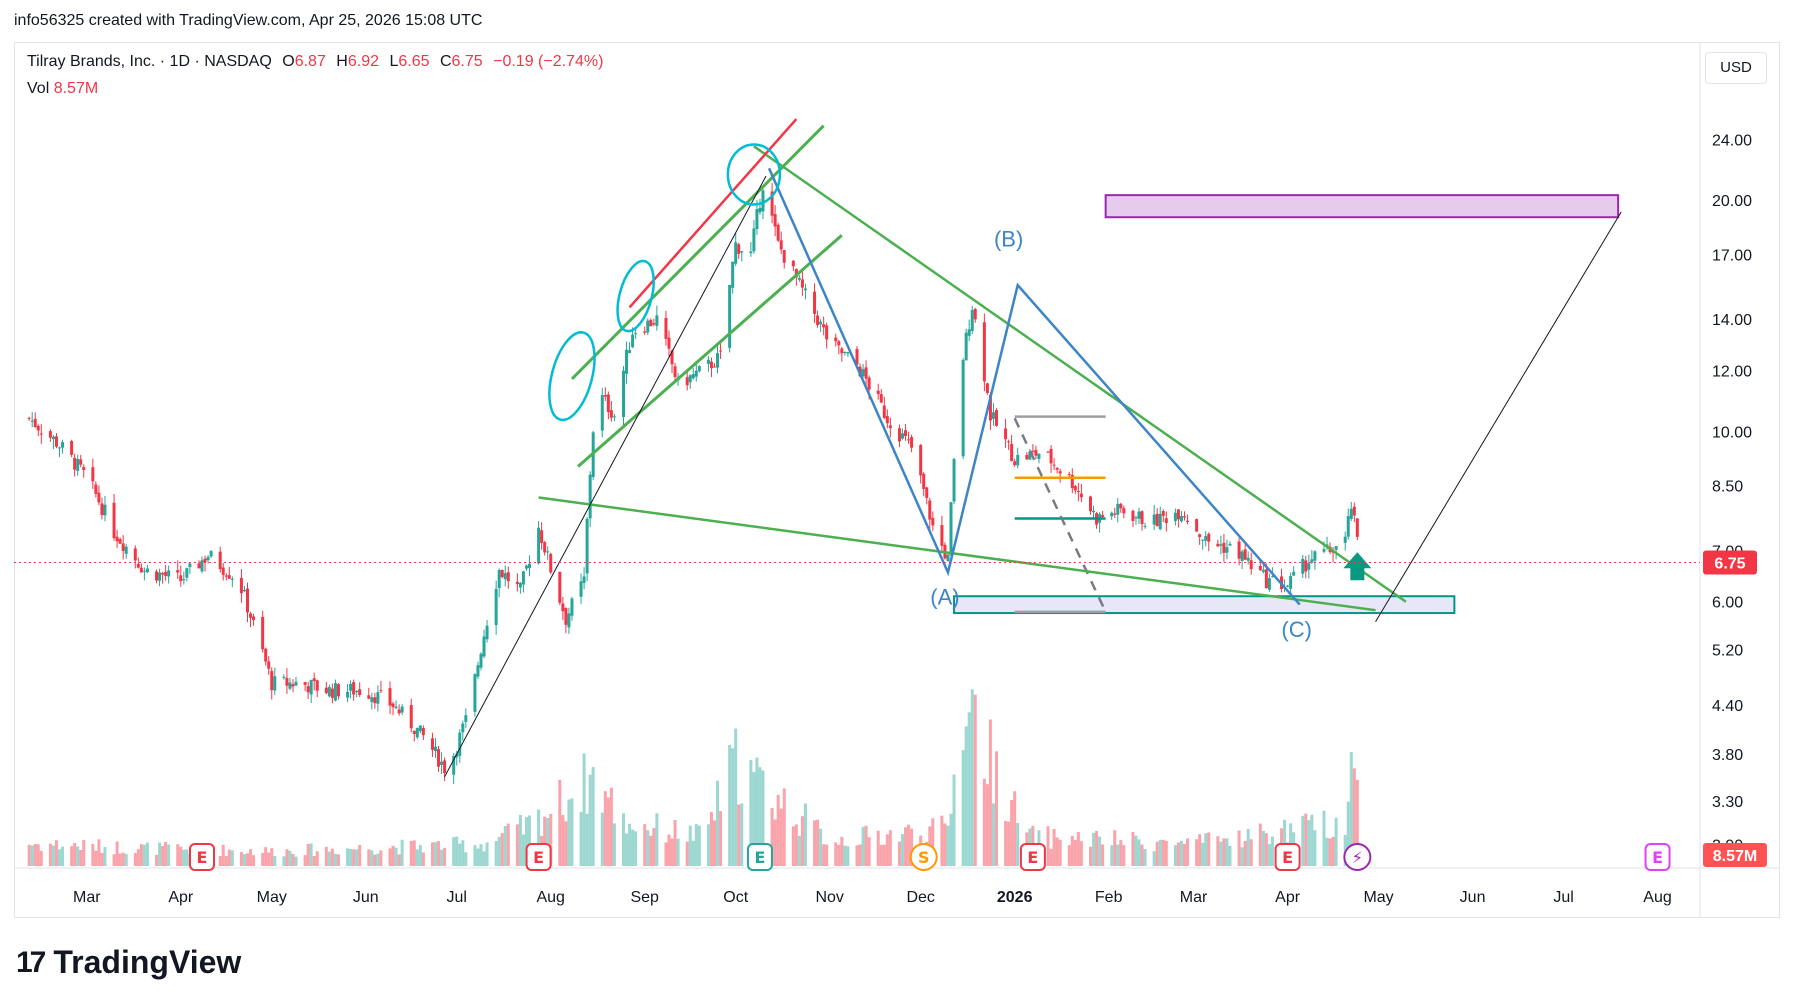 Image resolution: width=1793 pixels, height=1007 pixels. Describe the element at coordinates (1736, 68) in the screenshot. I see `currency-button: USD` at that location.